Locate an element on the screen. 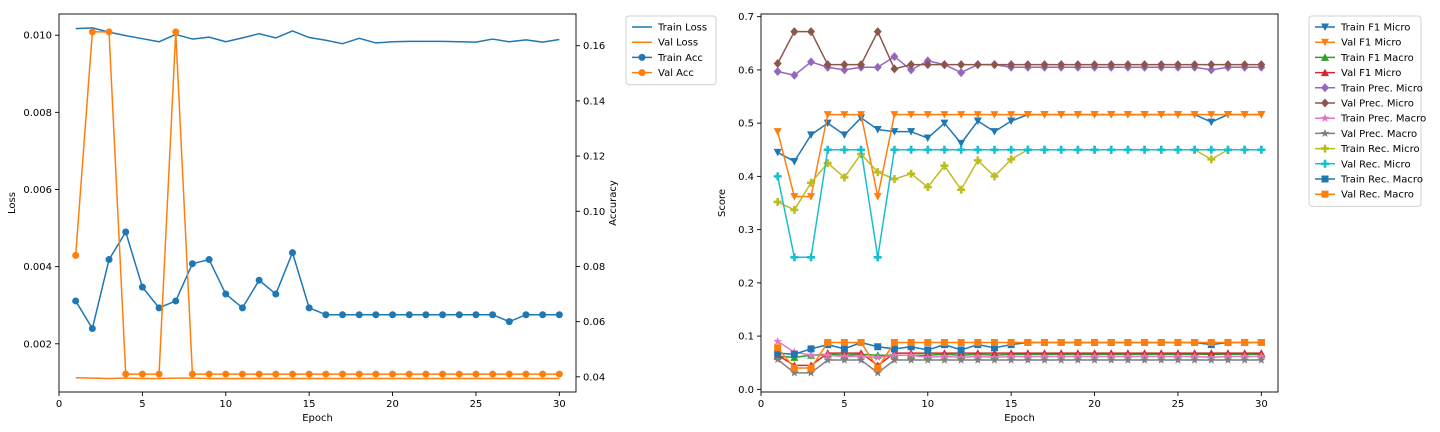 Image resolution: width=1440 pixels, height=432 pixels. legend: Train Loss Val Loss Train Acc Val Acc is located at coordinates (671, 50).